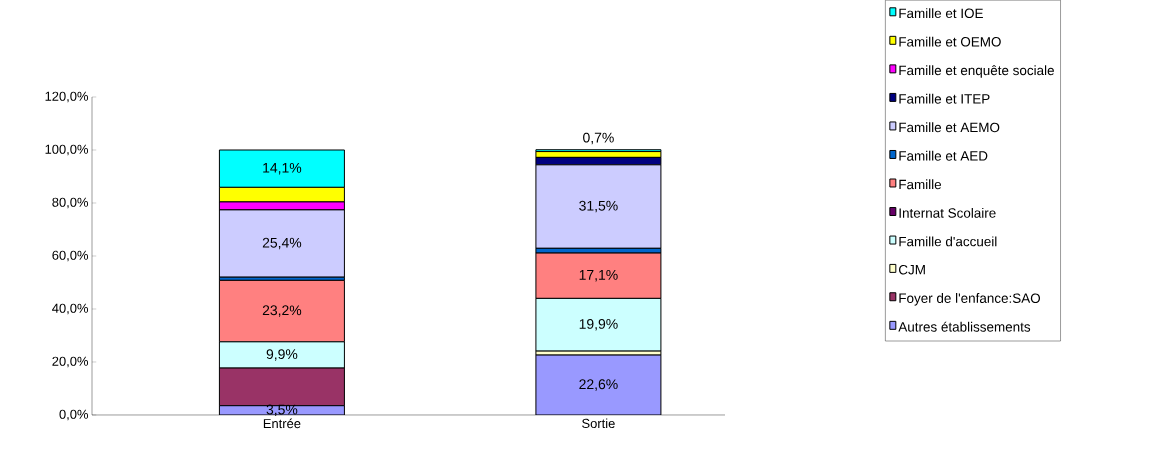  I want to click on legend-label: Autres établissements, so click(964, 326).